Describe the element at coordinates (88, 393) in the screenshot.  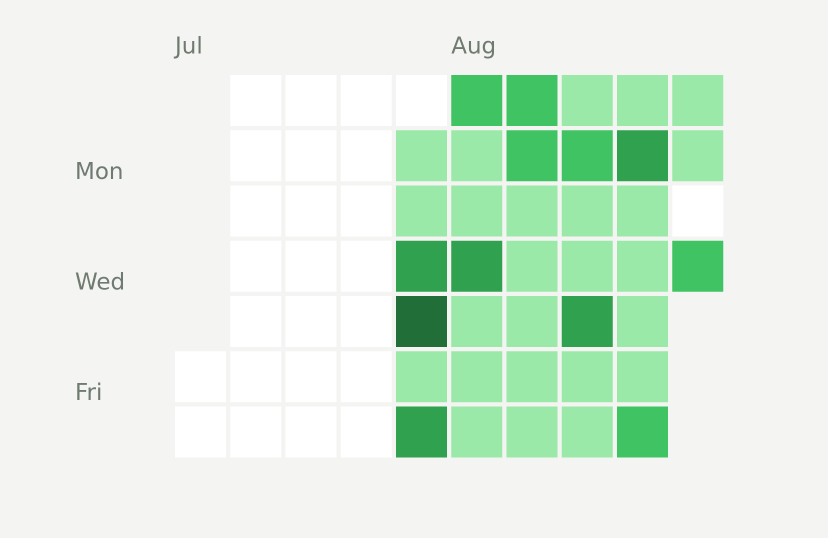
I see `weekday-label: Fri` at that location.